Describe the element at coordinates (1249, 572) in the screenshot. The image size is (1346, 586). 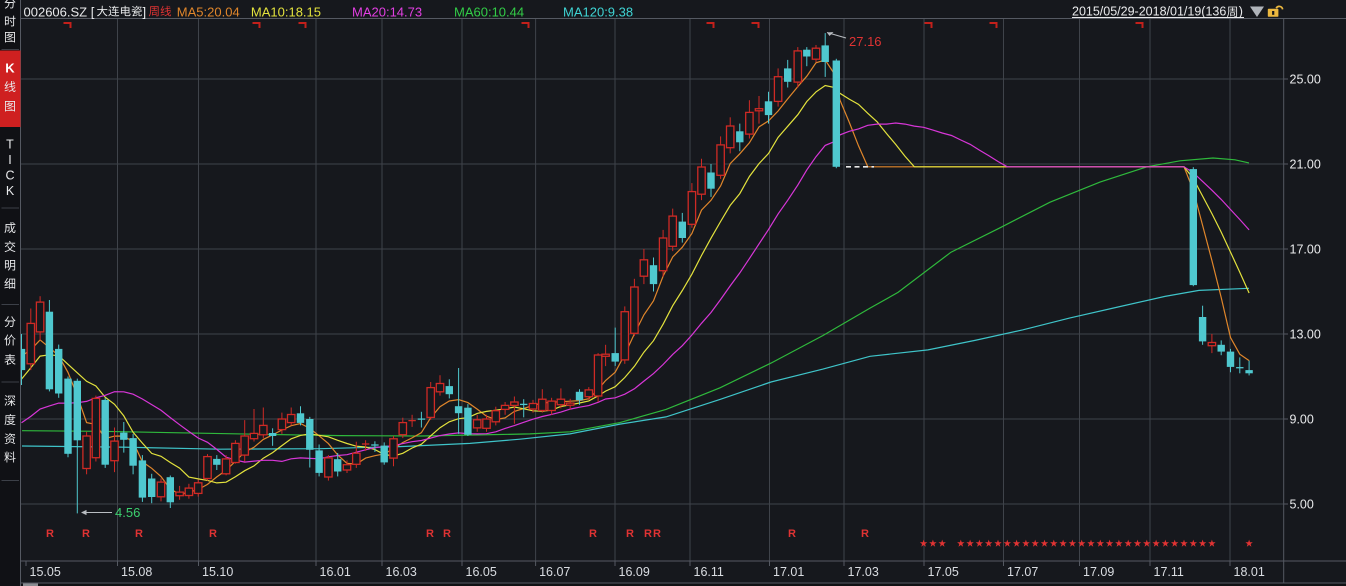
I see `svg-text: 18.01` at that location.